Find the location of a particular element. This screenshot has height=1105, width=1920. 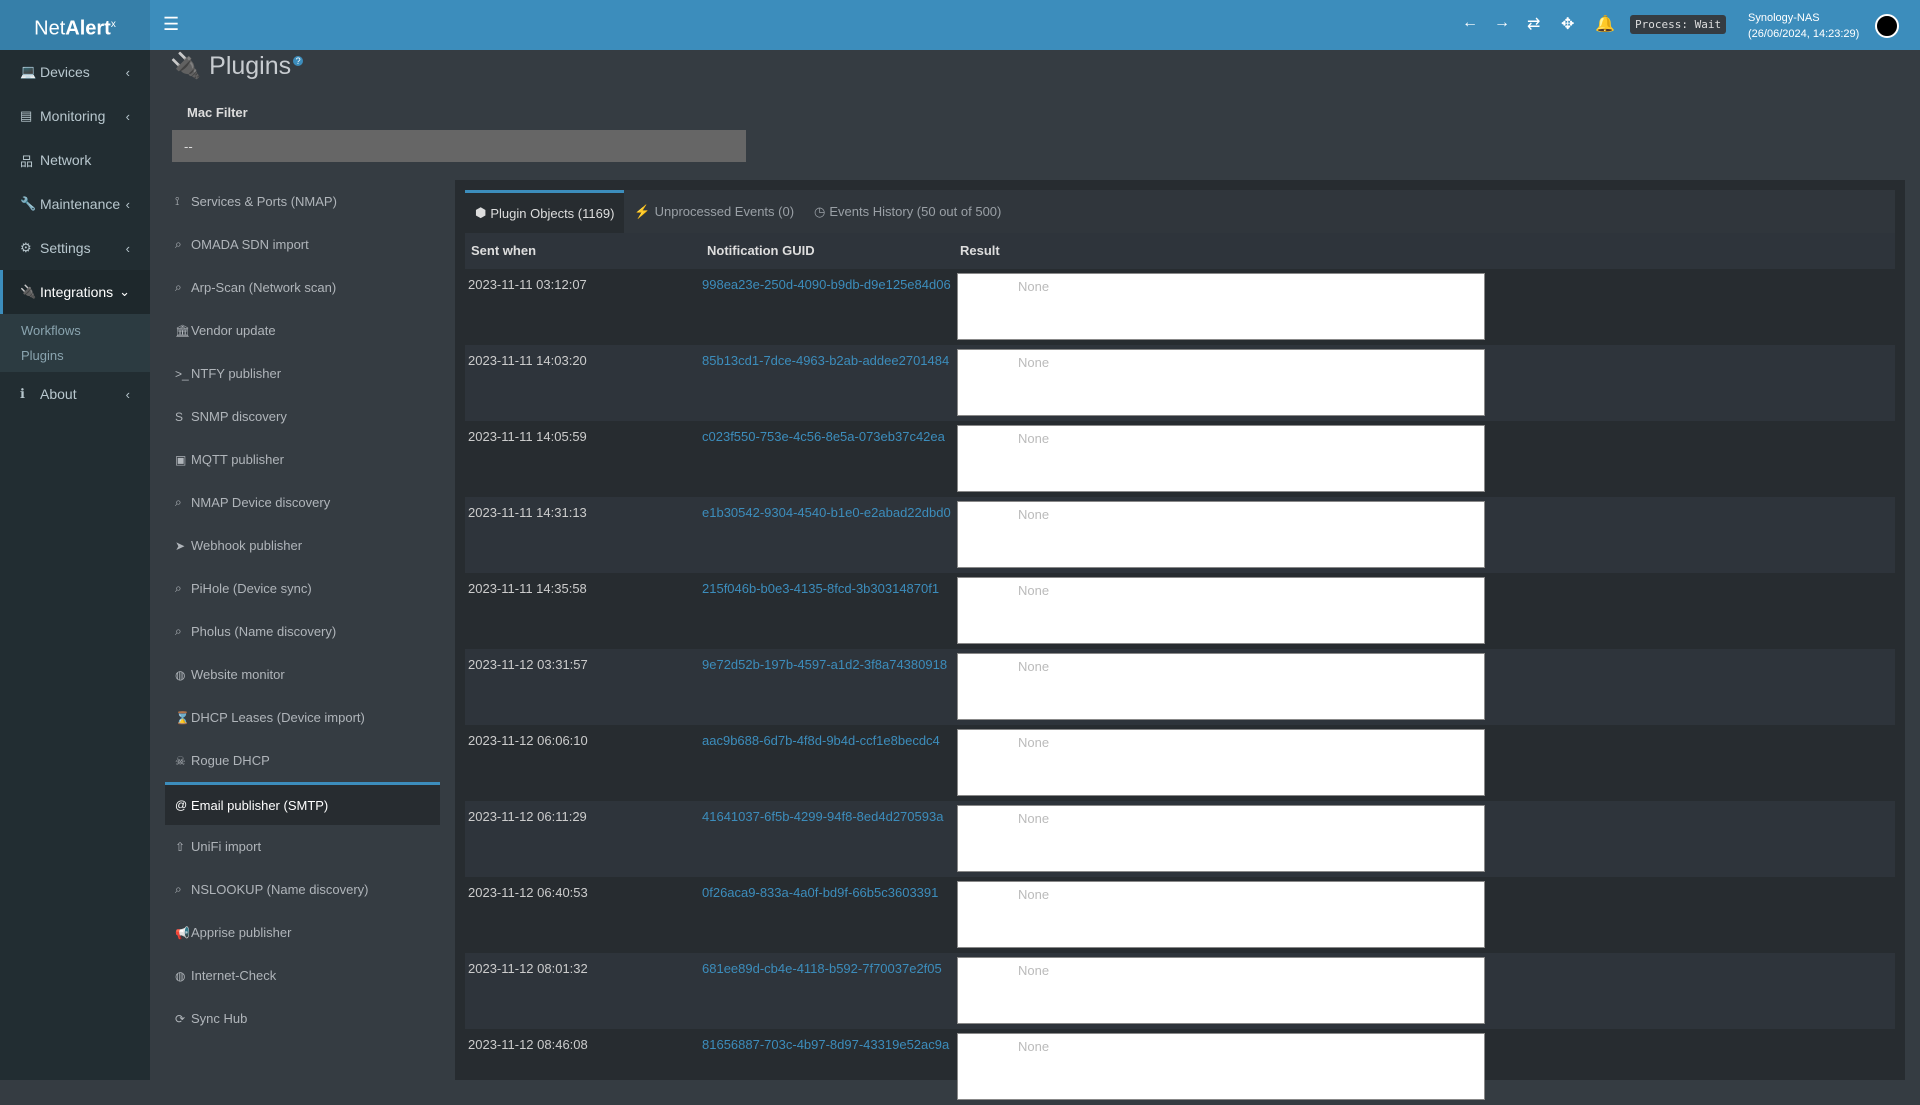

plugin-item: ⌕ NSLOOKUP (Name discovery) is located at coordinates (302, 889).